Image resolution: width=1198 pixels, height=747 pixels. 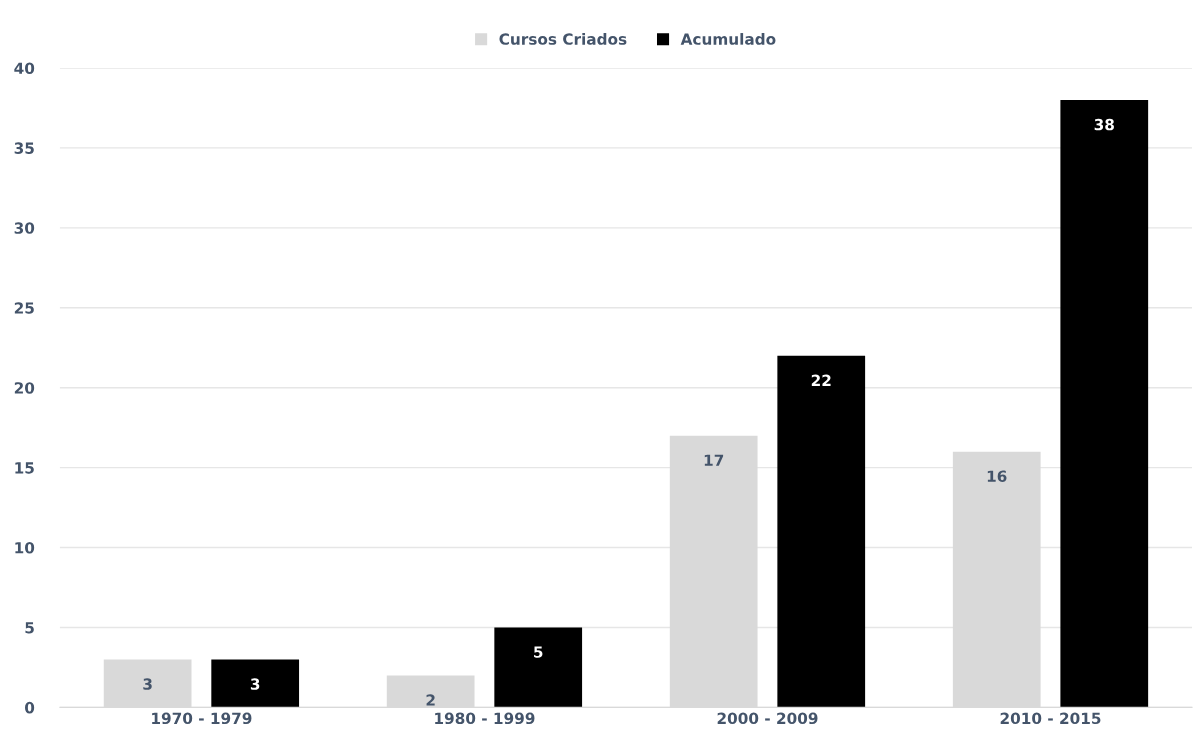 I want to click on data-label: 2, so click(x=430, y=700).